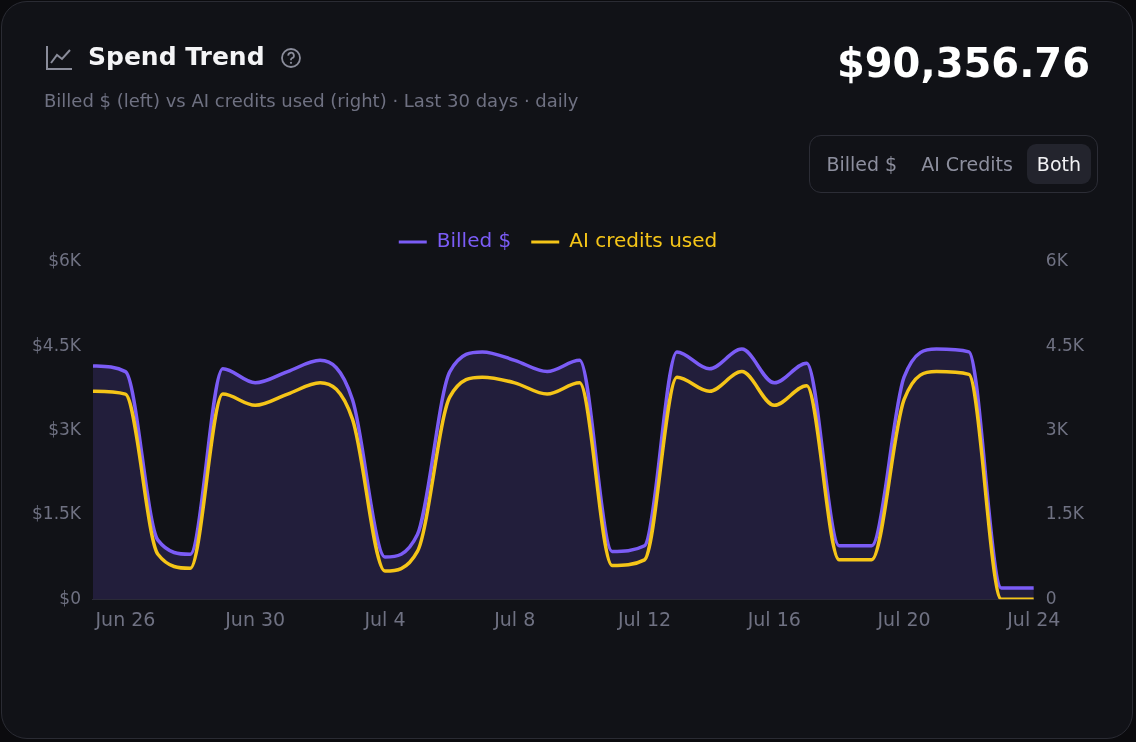  Describe the element at coordinates (1057, 429) in the screenshot. I see `y2-tick-label: 3K` at that location.